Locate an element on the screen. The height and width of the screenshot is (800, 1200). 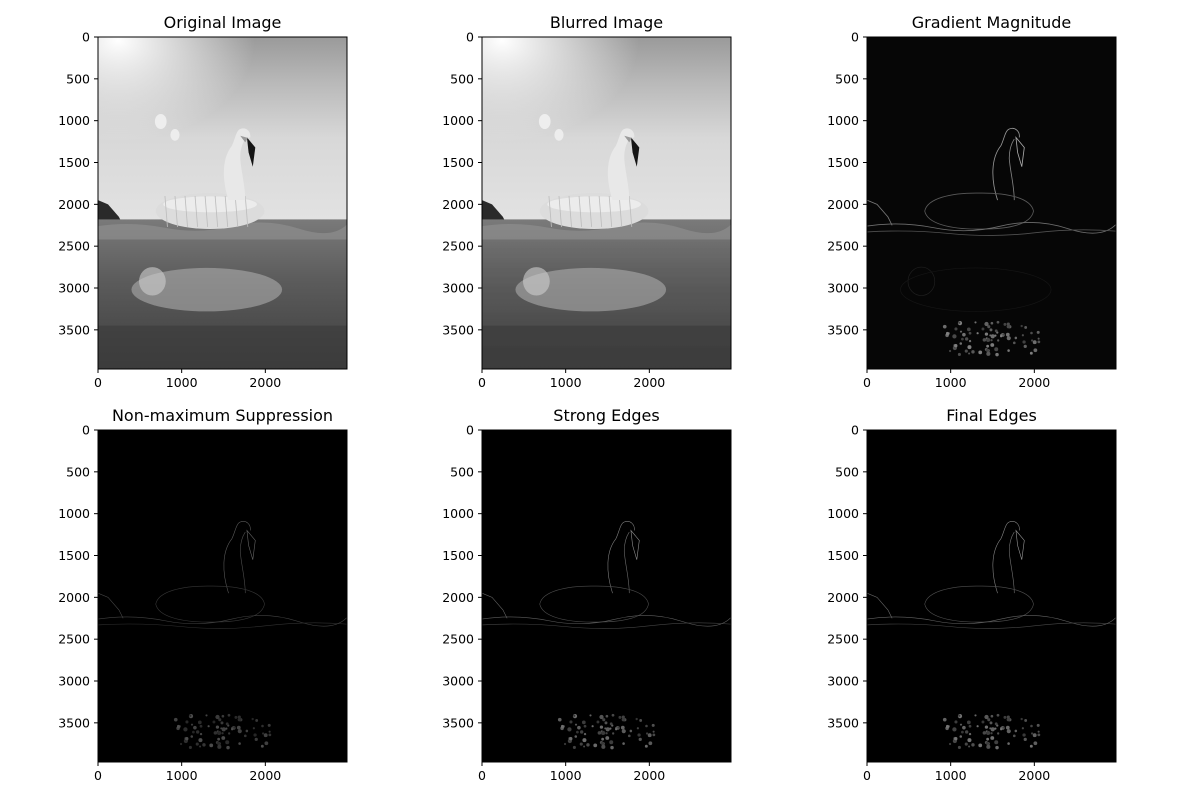
panel-title: Strong Edges is located at coordinates (606, 415).